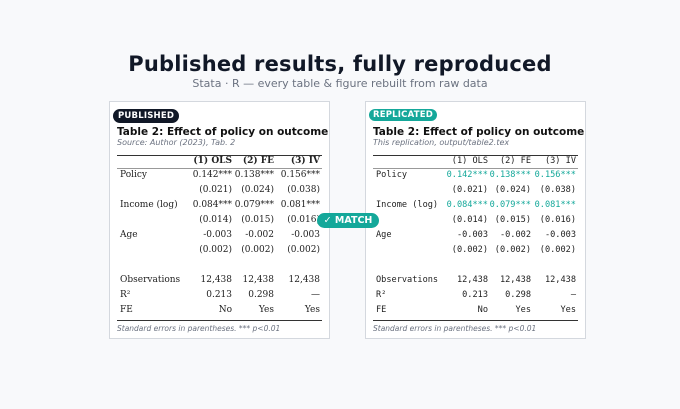  Describe the element at coordinates (348, 220) in the screenshot. I see `match-badge: ✓ MATCH` at that location.